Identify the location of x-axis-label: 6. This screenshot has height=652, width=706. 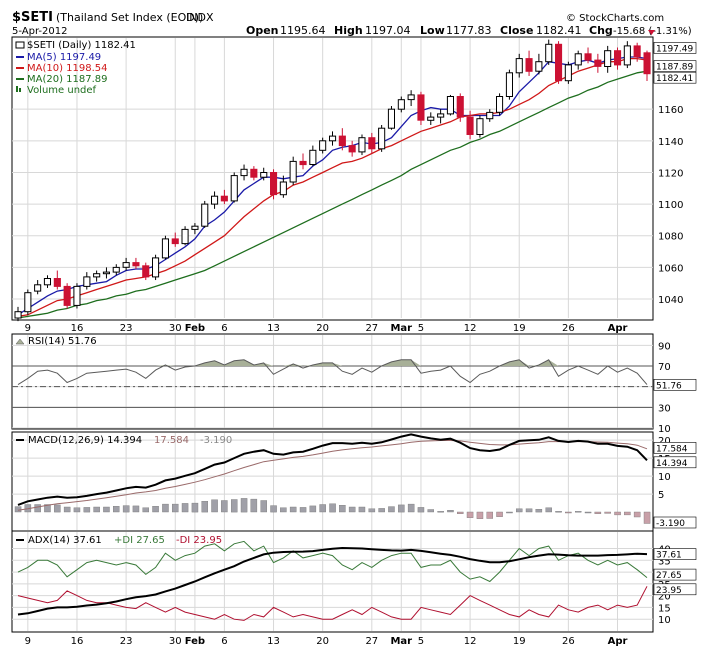
(224, 328).